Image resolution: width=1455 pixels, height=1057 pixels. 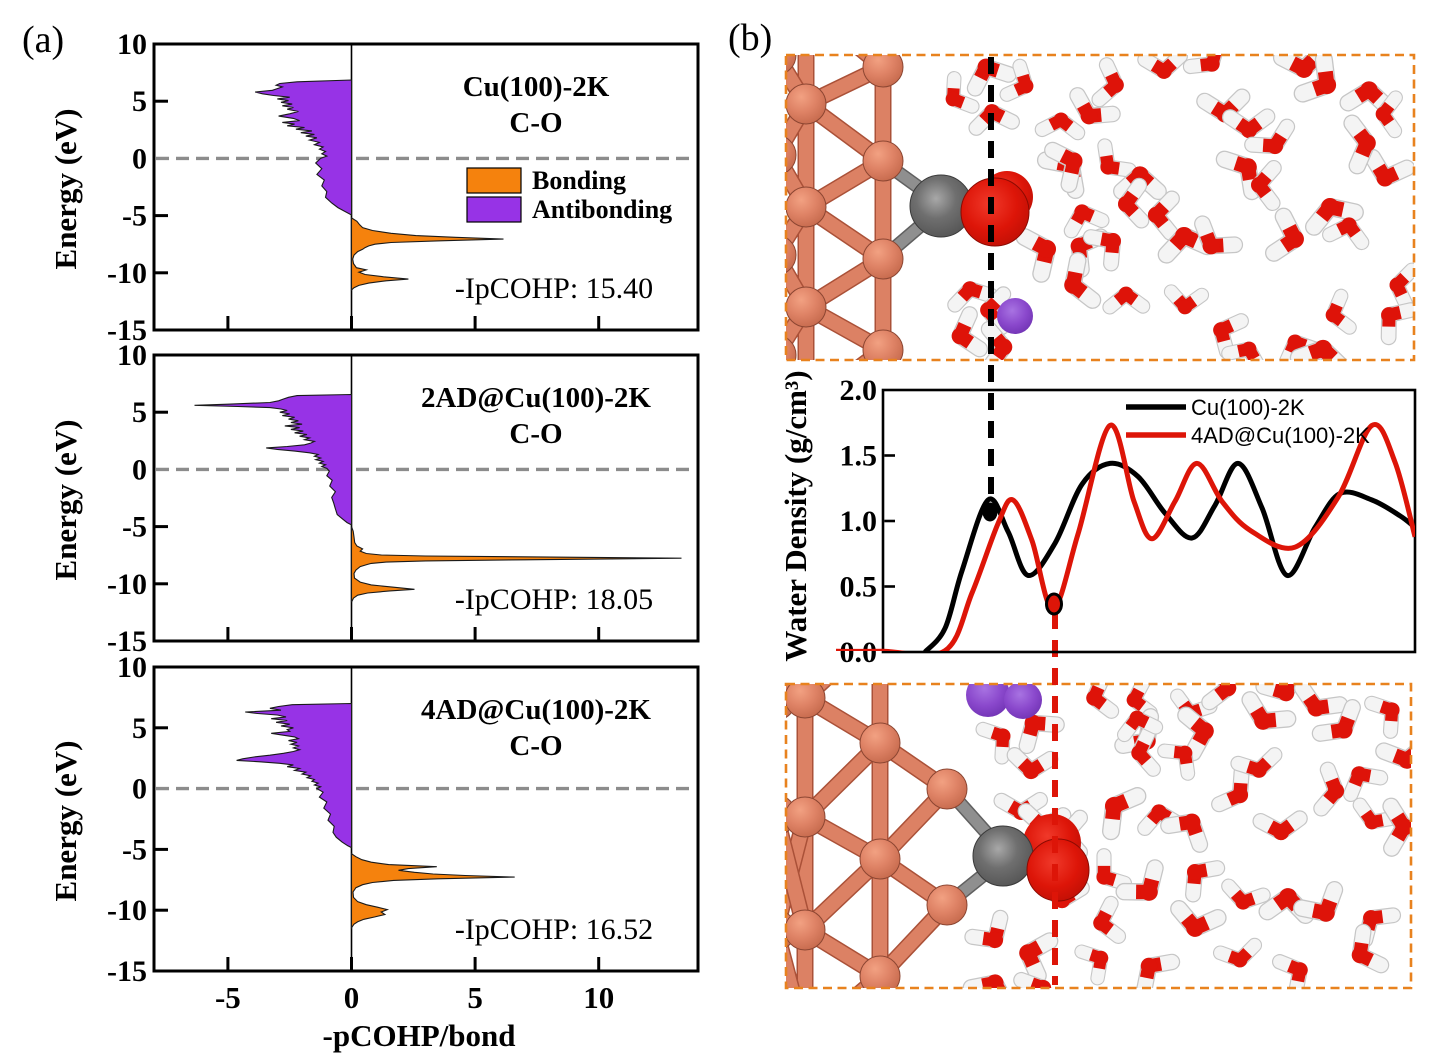 I want to click on svg-text: 2AD@Cu(100)-2K, so click(x=536, y=398).